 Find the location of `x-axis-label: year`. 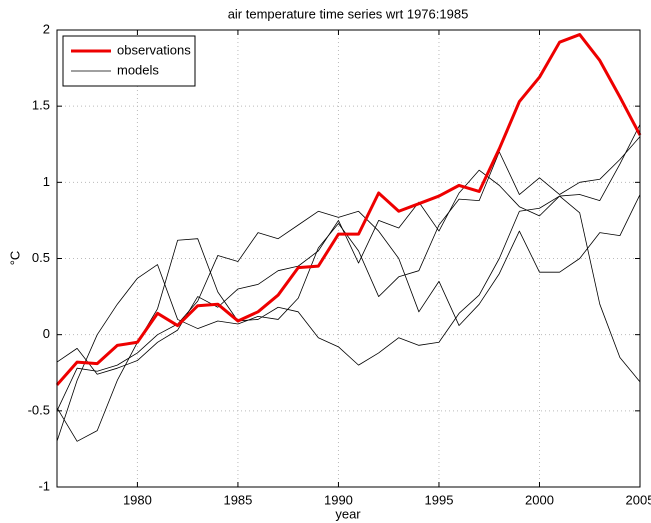

x-axis-label: year is located at coordinates (348, 513).